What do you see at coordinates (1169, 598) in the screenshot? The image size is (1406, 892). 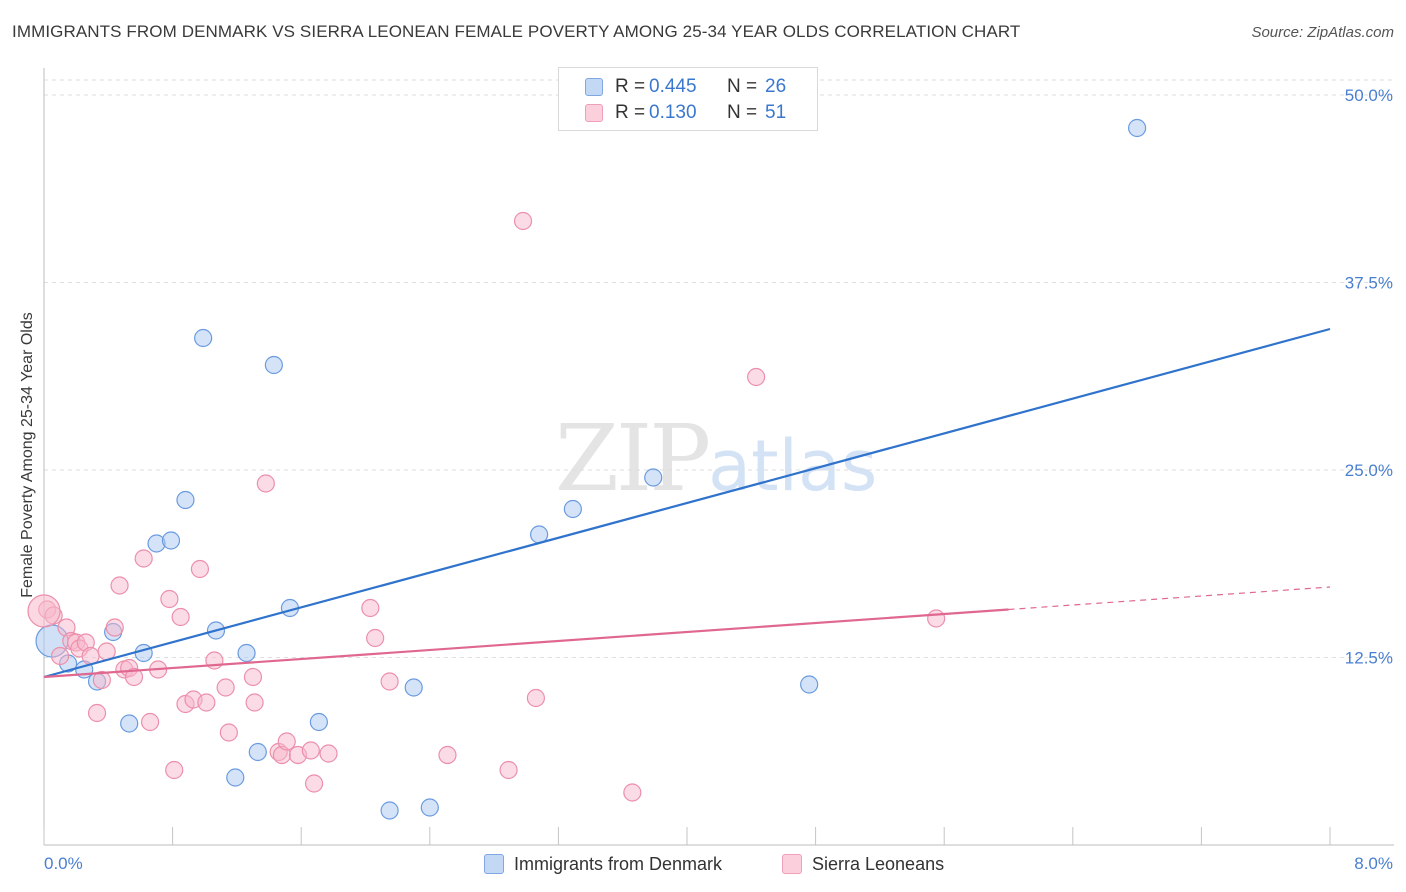 I see `sierra-trend-extension` at bounding box center [1169, 598].